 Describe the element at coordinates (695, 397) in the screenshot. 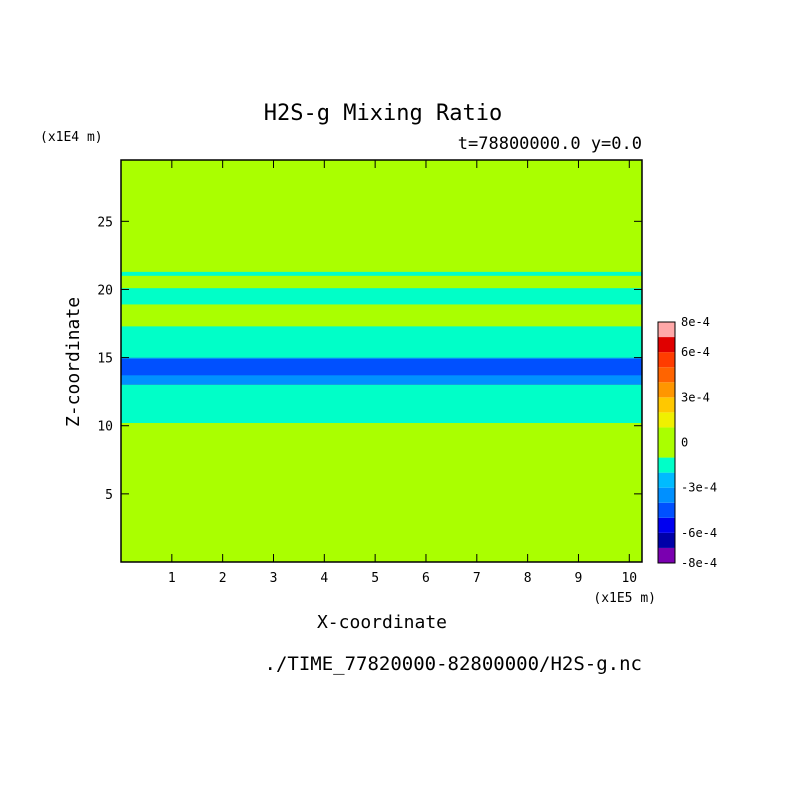

I see `colorbar-label: 3e-4` at that location.